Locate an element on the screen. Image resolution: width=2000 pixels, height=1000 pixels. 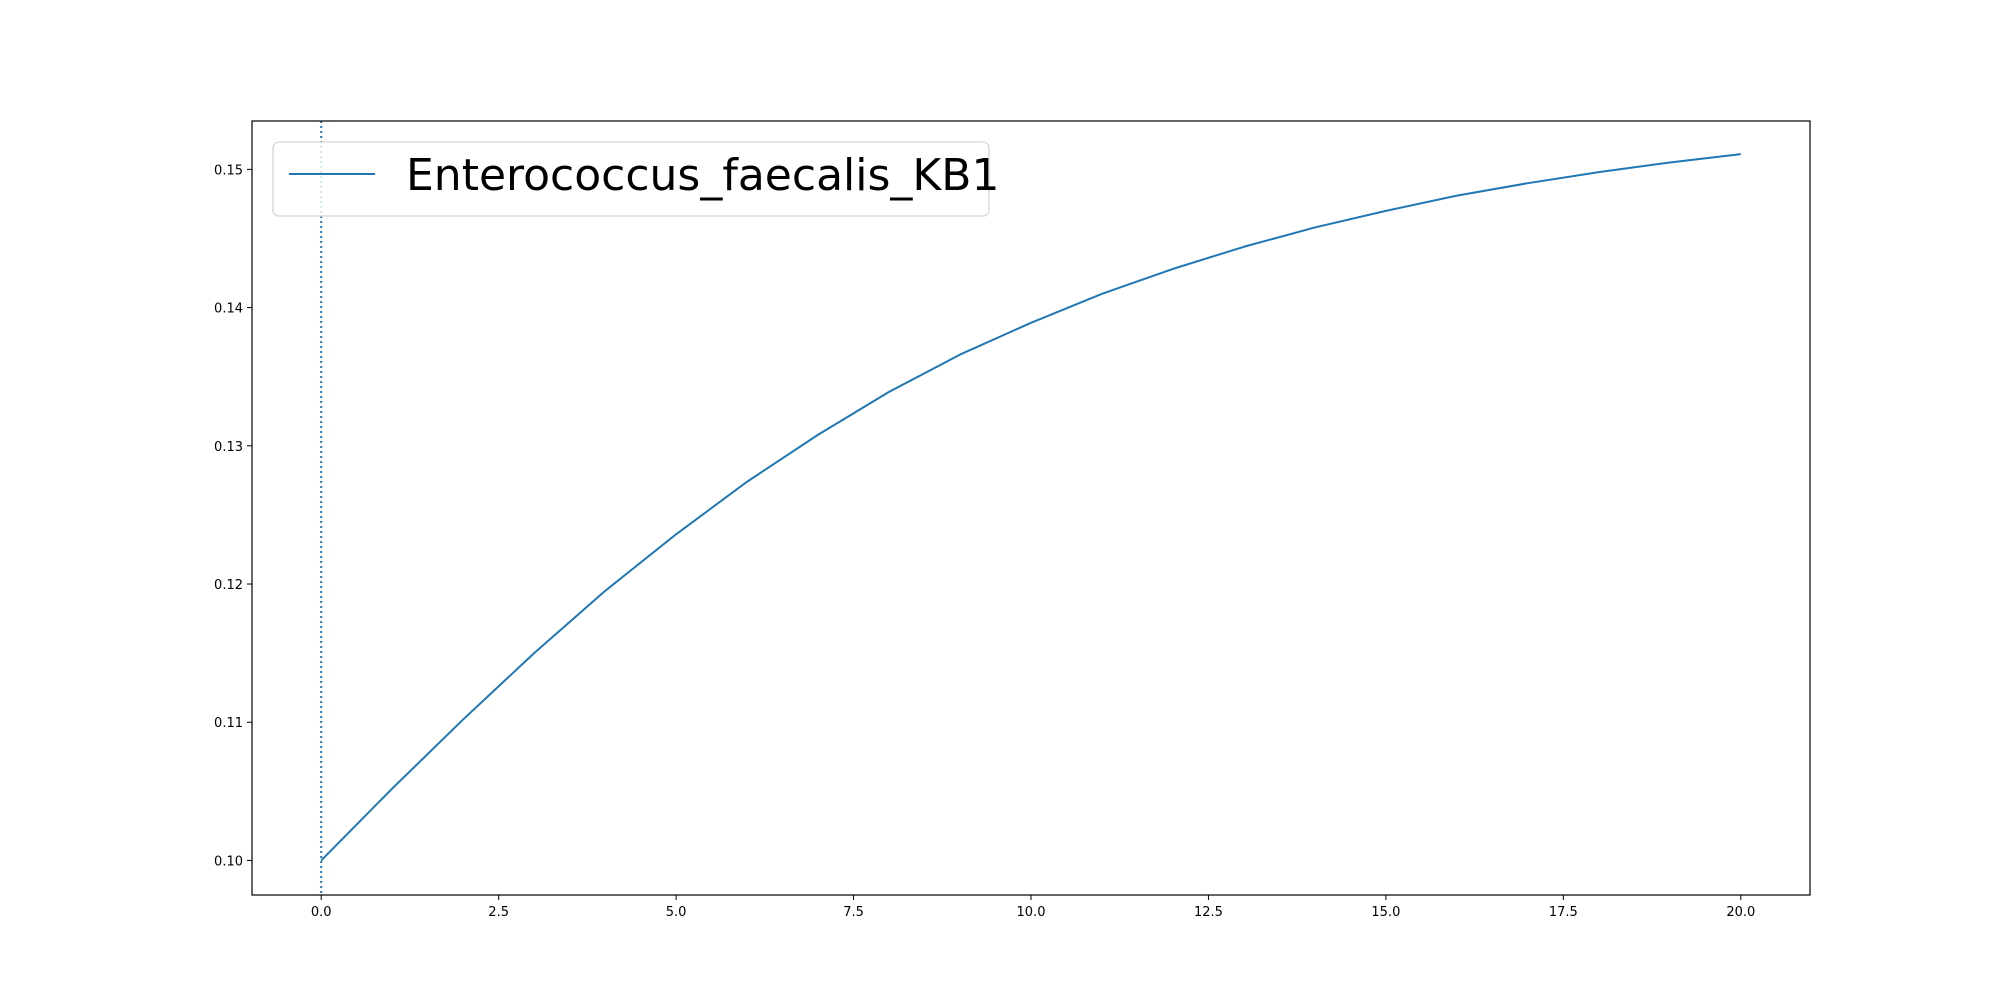
y-axis-ticks: 0.10 0.11 0.12 0.13 0.14 0.15 is located at coordinates (233, 516).